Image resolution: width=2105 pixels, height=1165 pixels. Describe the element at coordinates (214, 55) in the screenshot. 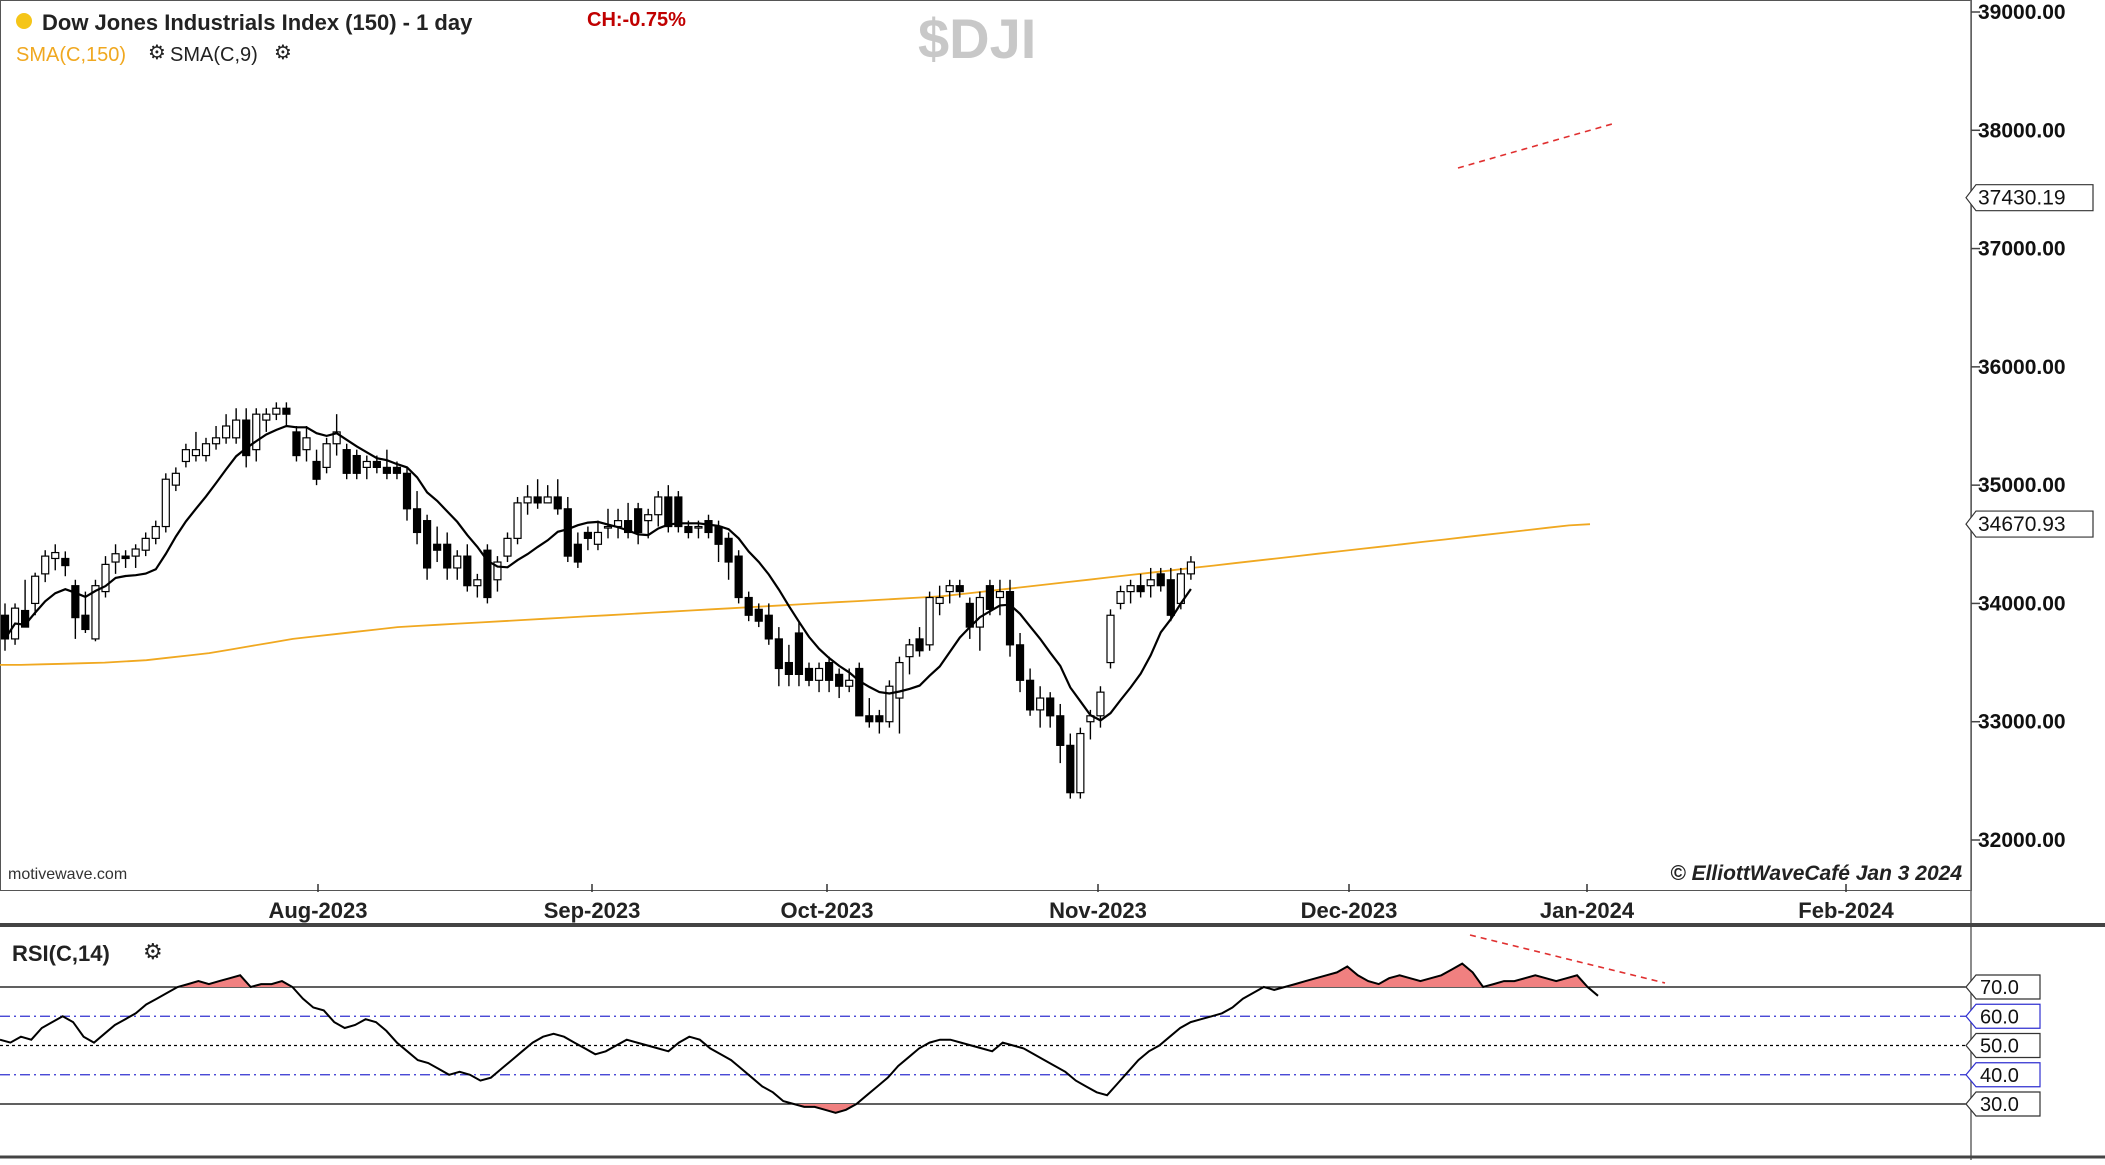

I see `sma9-legend: SMA(C,9)` at that location.